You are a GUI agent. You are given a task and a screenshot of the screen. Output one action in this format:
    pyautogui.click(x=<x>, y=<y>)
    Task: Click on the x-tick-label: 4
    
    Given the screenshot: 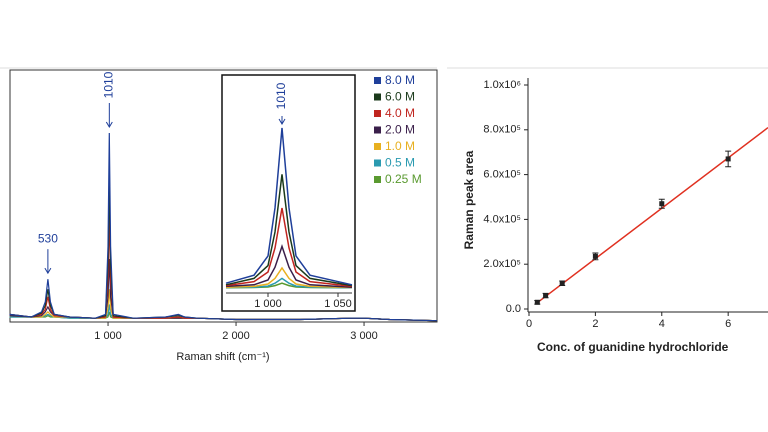 What is the action you would take?
    pyautogui.click(x=662, y=324)
    